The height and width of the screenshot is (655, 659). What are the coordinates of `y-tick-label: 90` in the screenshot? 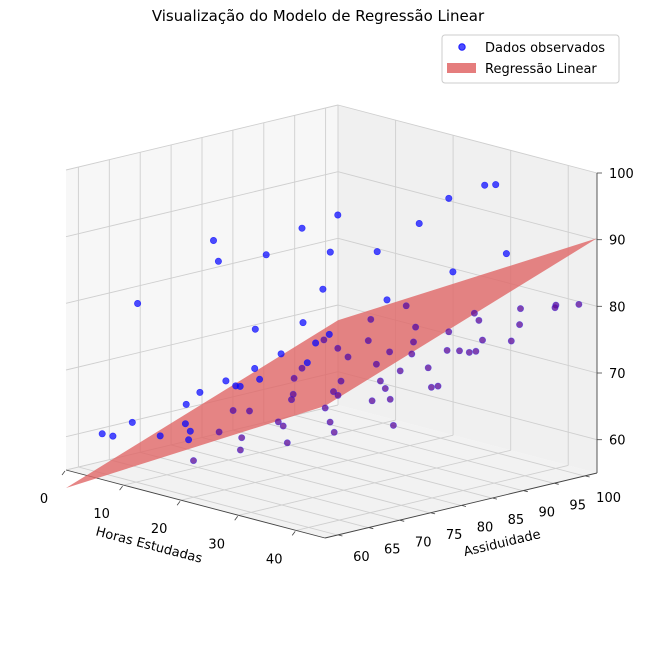 It's located at (547, 513).